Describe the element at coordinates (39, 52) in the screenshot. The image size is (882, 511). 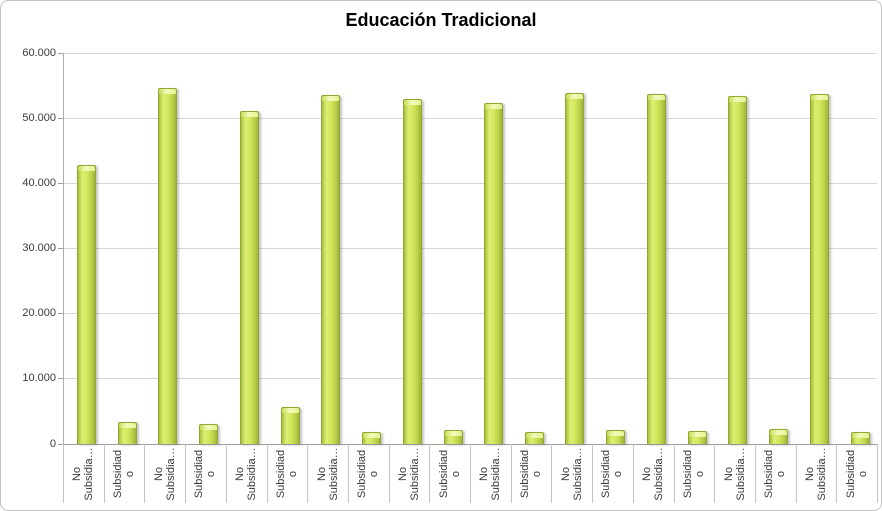
I see `y-tick-label: 60.000` at that location.